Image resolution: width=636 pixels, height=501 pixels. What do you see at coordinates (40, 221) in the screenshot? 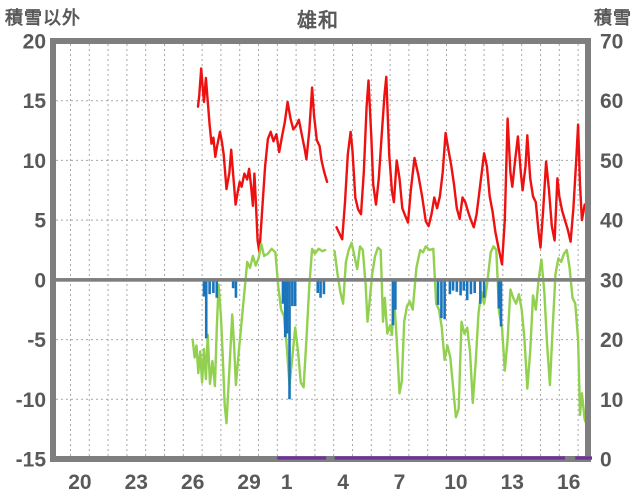
I see `y-left-tick: 5` at bounding box center [40, 221].